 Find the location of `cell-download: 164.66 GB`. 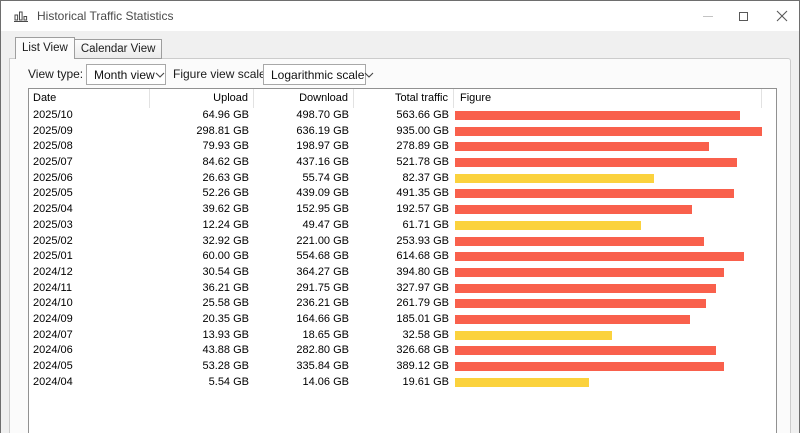

cell-download: 164.66 GB is located at coordinates (322, 318).